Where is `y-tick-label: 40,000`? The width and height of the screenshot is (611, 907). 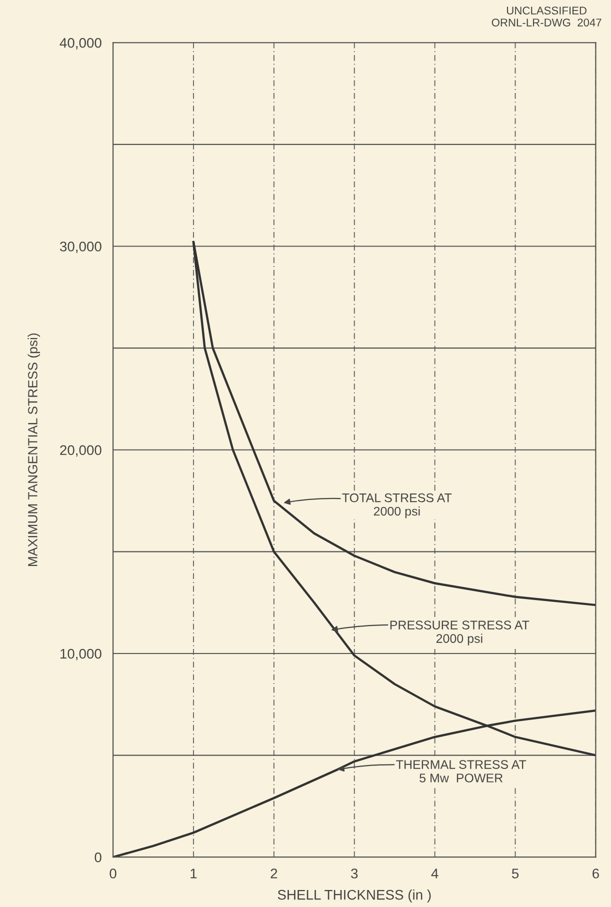
y-tick-label: 40,000 is located at coordinates (81, 44).